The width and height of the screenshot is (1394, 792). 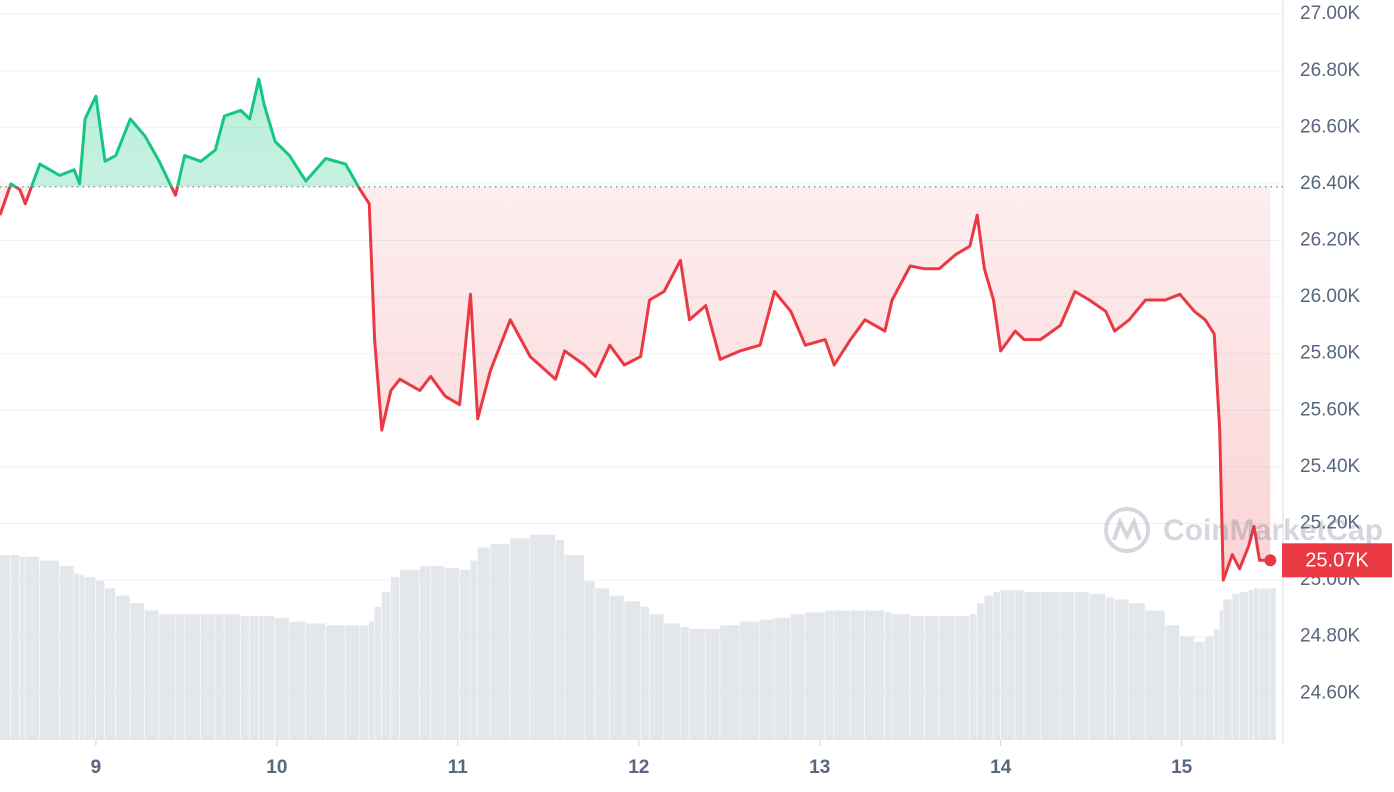 I want to click on y-tick-label: 26.40K, so click(x=1330, y=183).